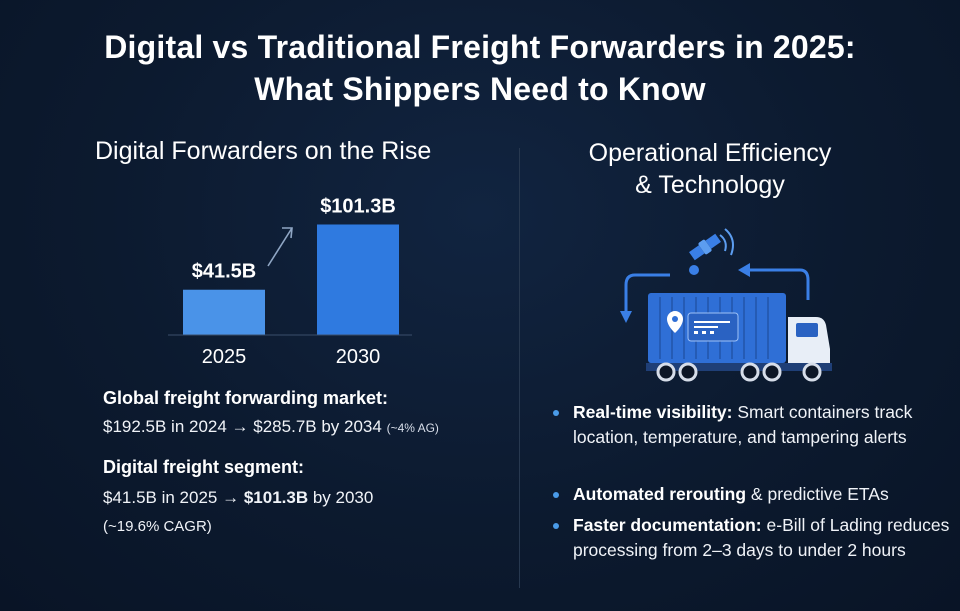  Describe the element at coordinates (739, 337) in the screenshot. I see `truck-icon` at that location.